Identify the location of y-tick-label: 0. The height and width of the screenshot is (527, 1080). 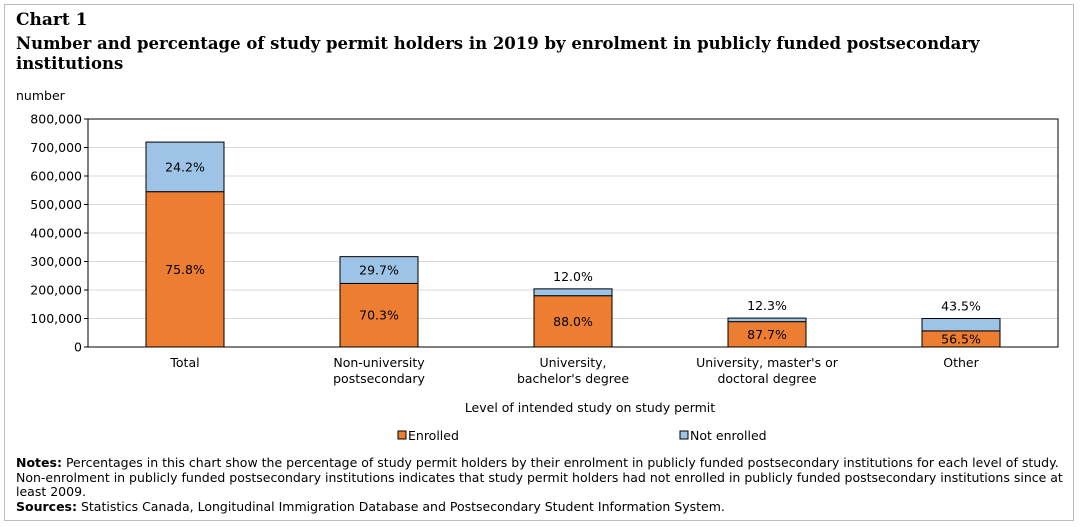
(78, 347).